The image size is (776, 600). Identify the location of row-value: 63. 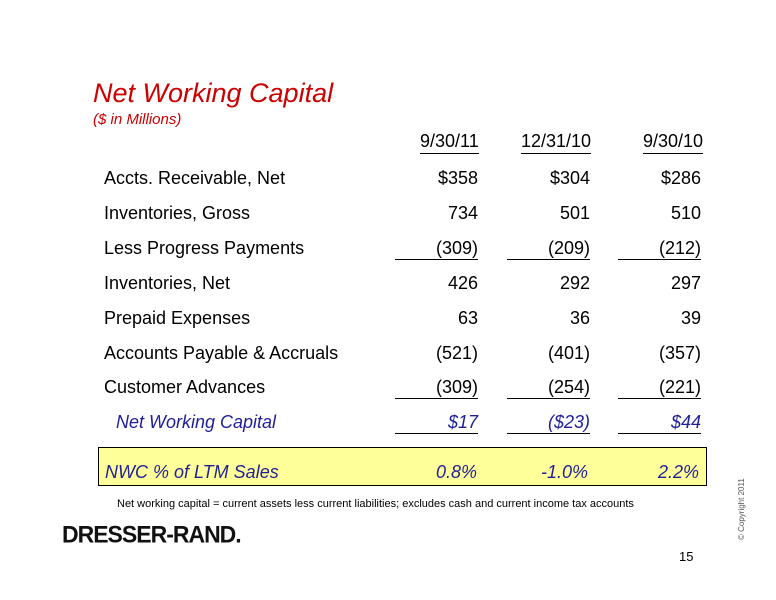
(467, 318).